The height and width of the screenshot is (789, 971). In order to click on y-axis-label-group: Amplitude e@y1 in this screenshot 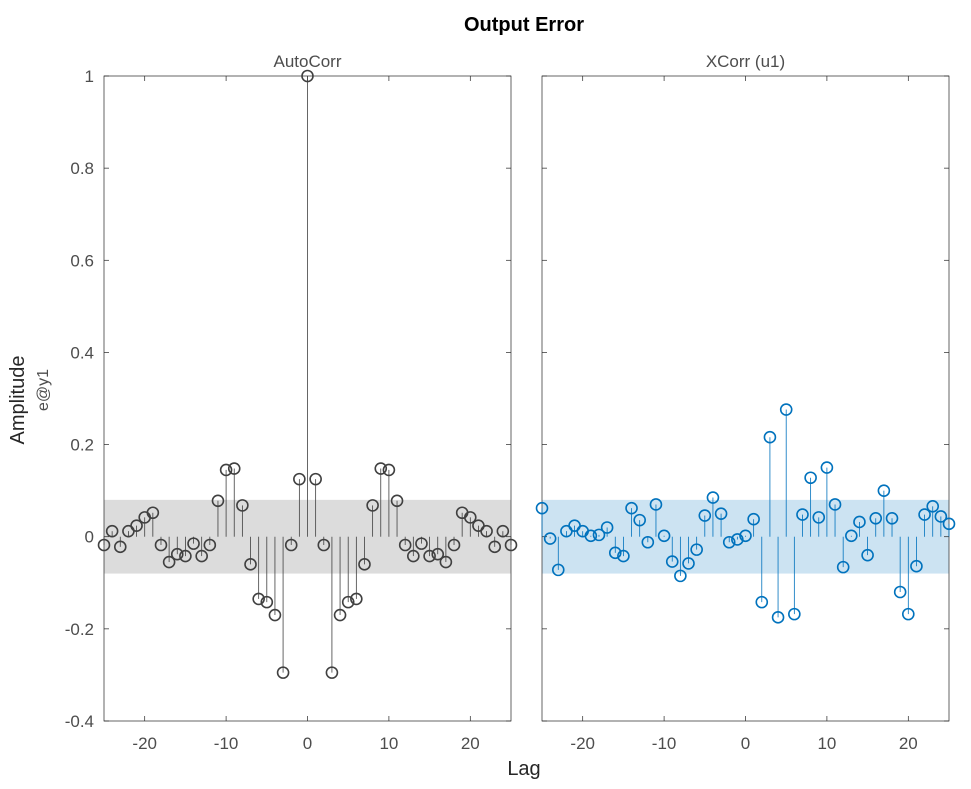, I will do `click(29, 400)`.